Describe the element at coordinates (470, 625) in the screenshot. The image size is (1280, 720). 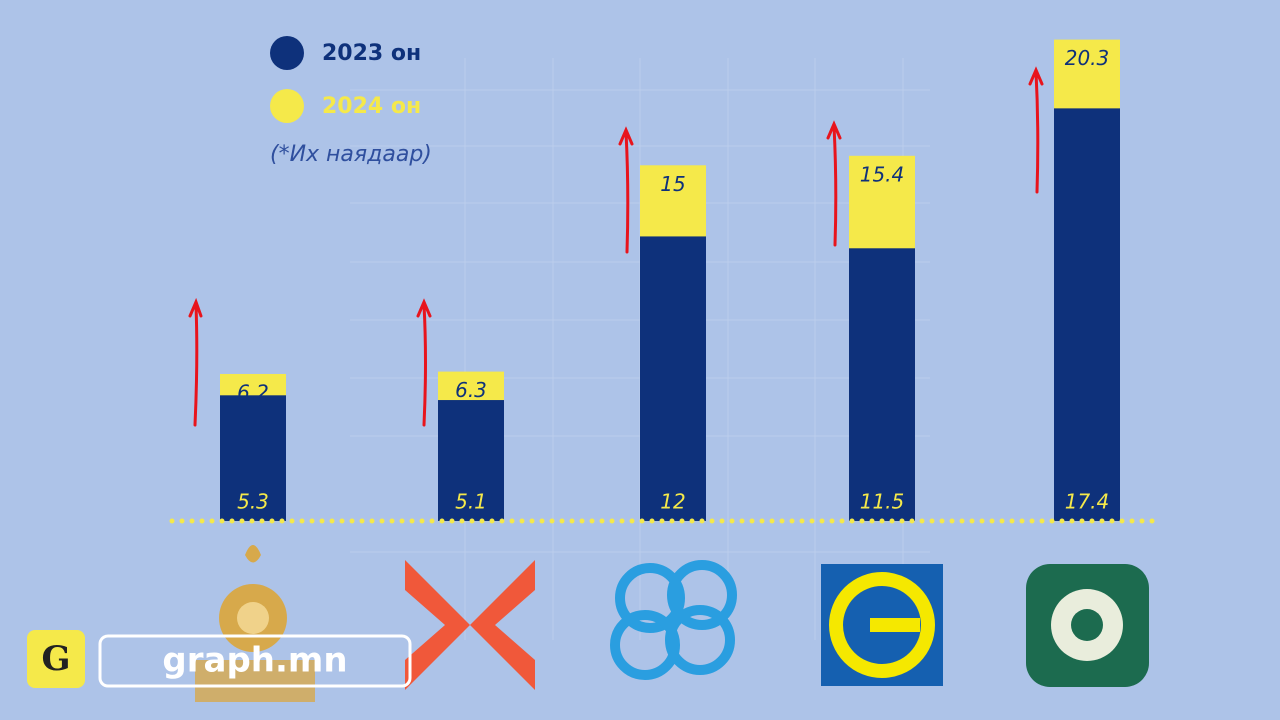
I see `logo-xac` at that location.